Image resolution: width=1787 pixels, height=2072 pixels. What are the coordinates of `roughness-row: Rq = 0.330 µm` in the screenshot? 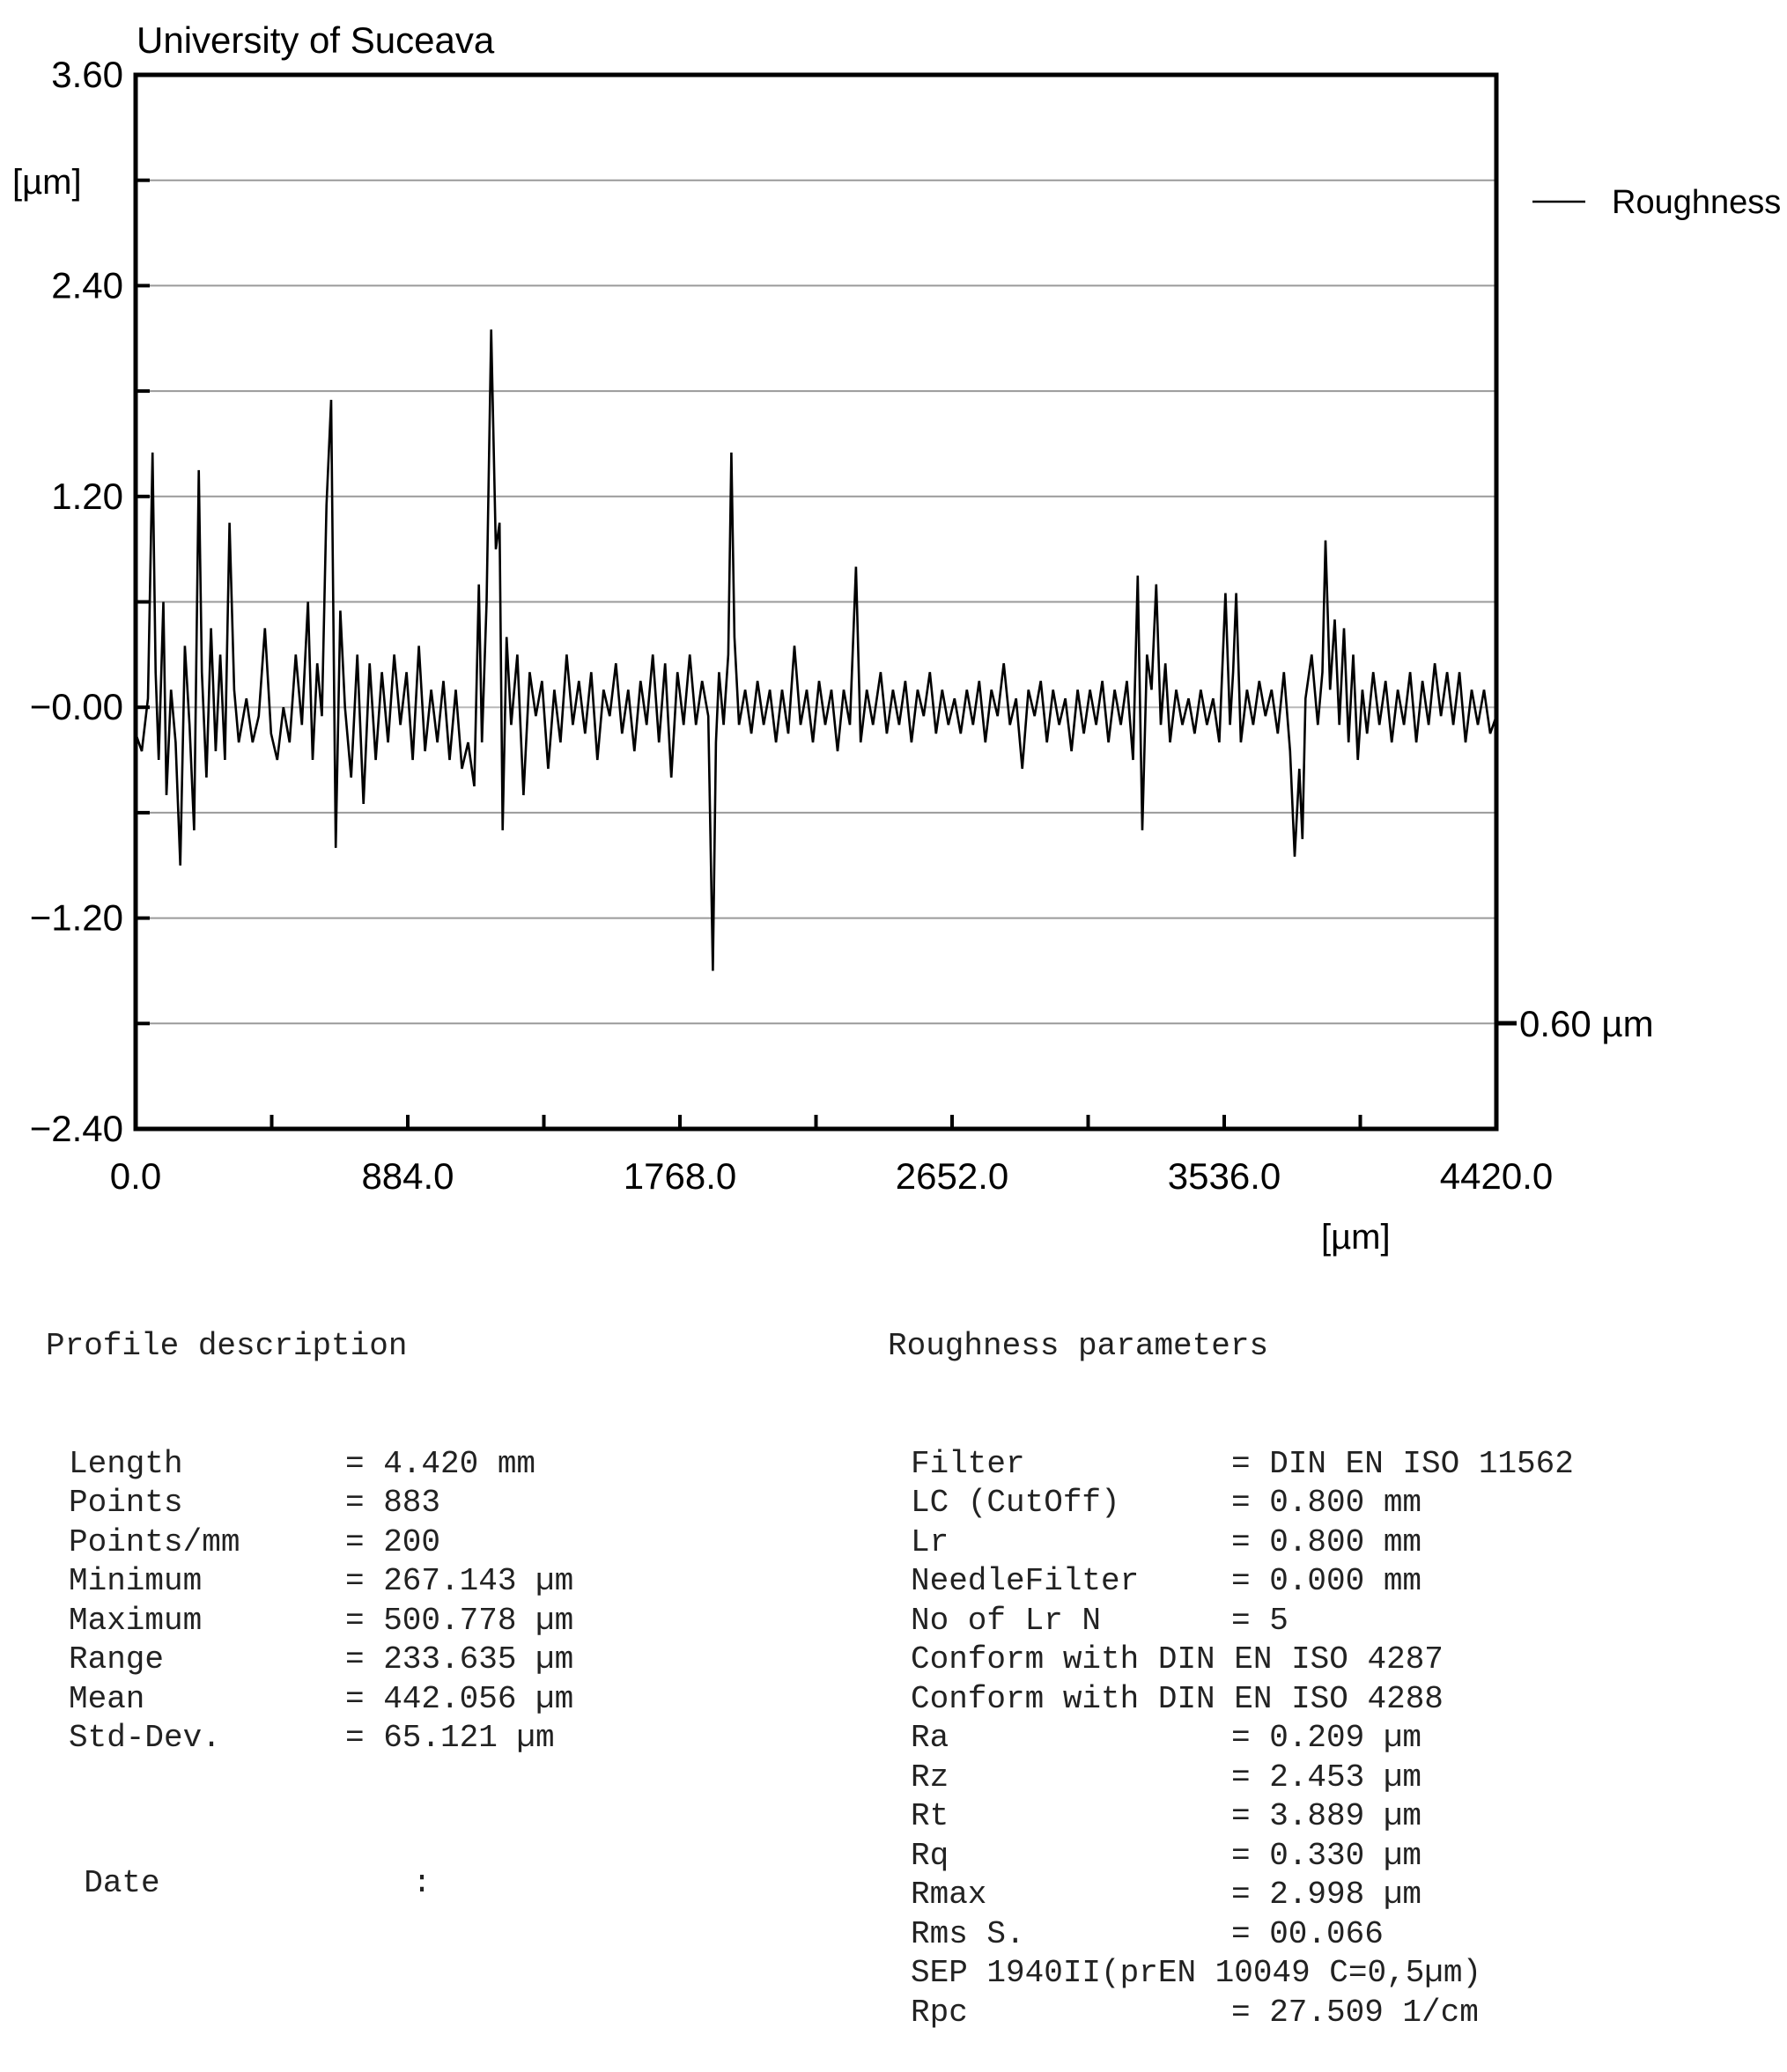 It's located at (1231, 1857).